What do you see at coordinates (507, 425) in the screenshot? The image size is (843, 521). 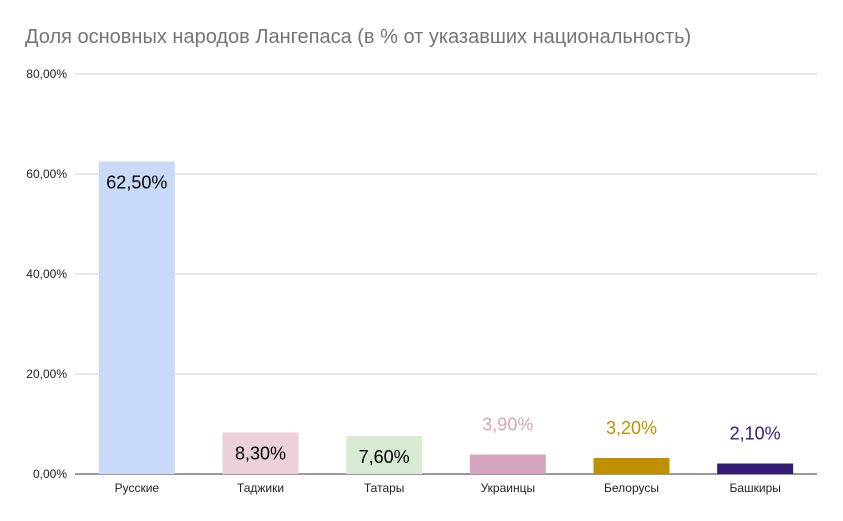 I see `data-label: 3,90%` at bounding box center [507, 425].